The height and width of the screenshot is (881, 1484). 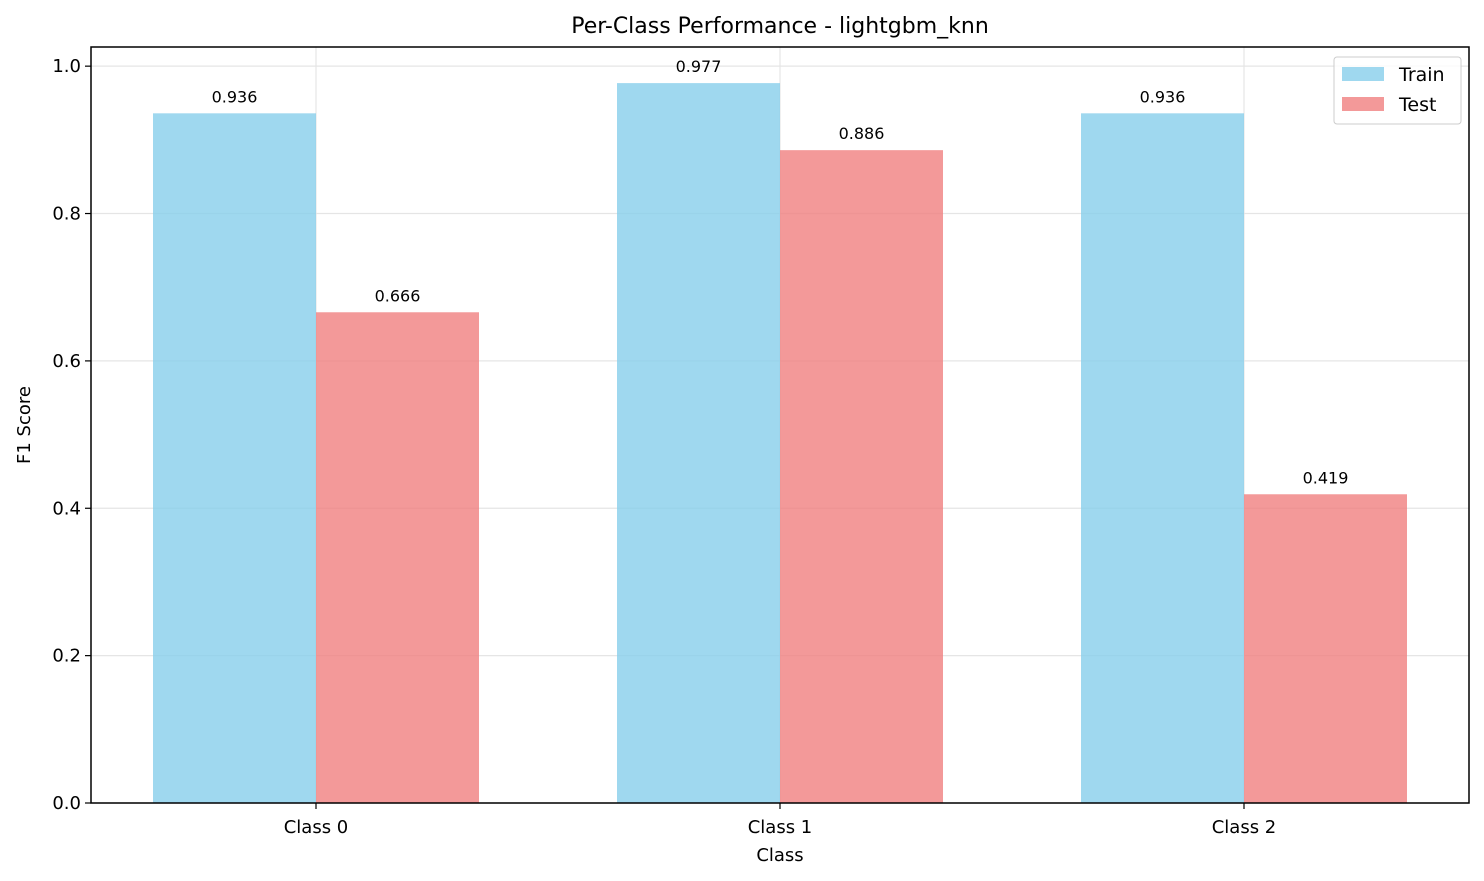 I want to click on x-axis: Class 0 Class 1 Class 2, so click(x=780, y=820).